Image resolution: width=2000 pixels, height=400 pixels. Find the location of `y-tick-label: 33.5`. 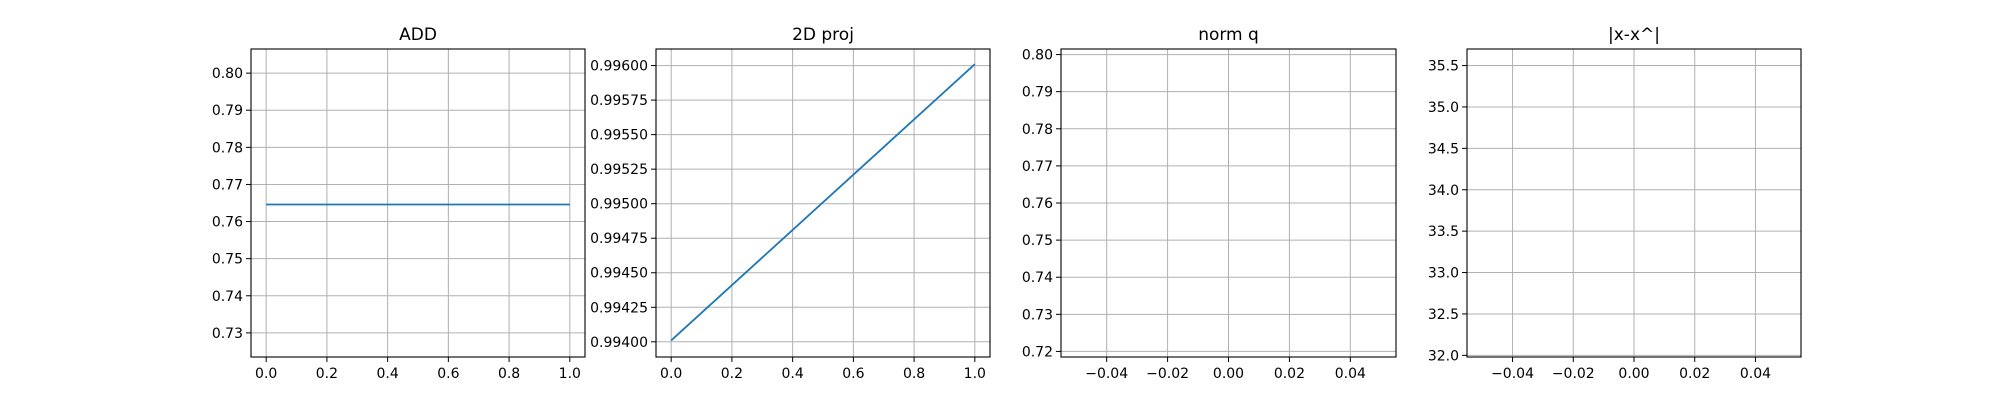

y-tick-label: 33.5 is located at coordinates (1443, 232).